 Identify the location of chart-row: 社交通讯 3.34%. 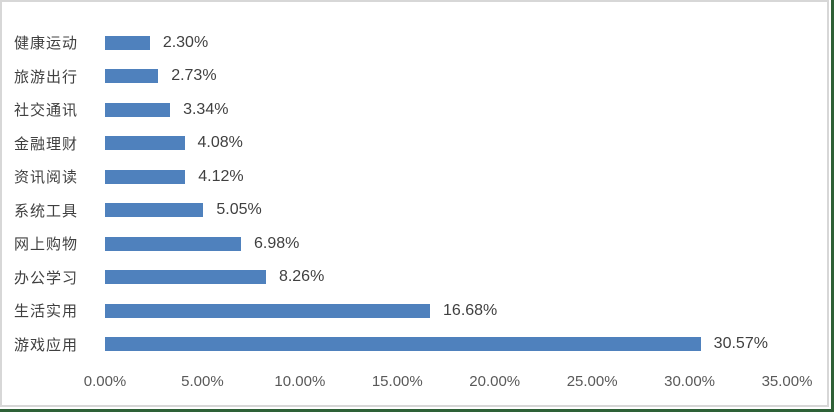
(400, 110).